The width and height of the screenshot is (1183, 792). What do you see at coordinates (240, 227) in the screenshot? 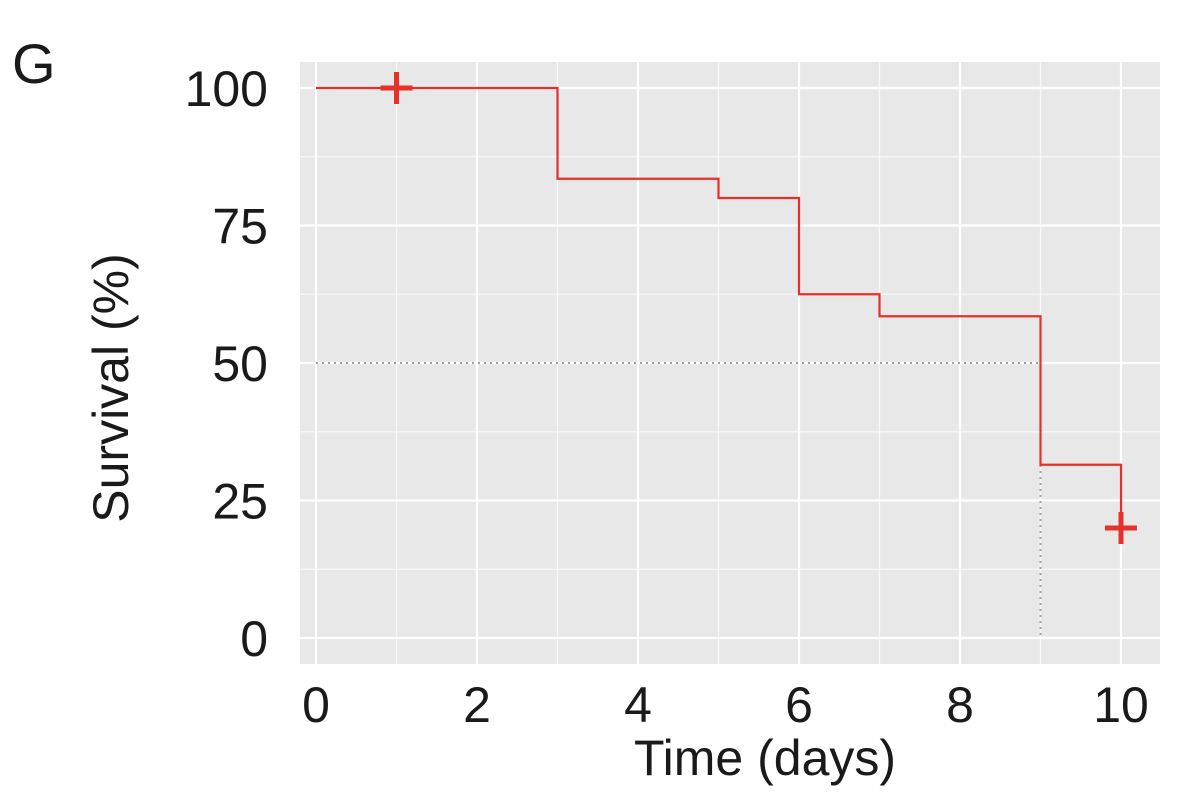
I see `y-tick-label: 75` at bounding box center [240, 227].